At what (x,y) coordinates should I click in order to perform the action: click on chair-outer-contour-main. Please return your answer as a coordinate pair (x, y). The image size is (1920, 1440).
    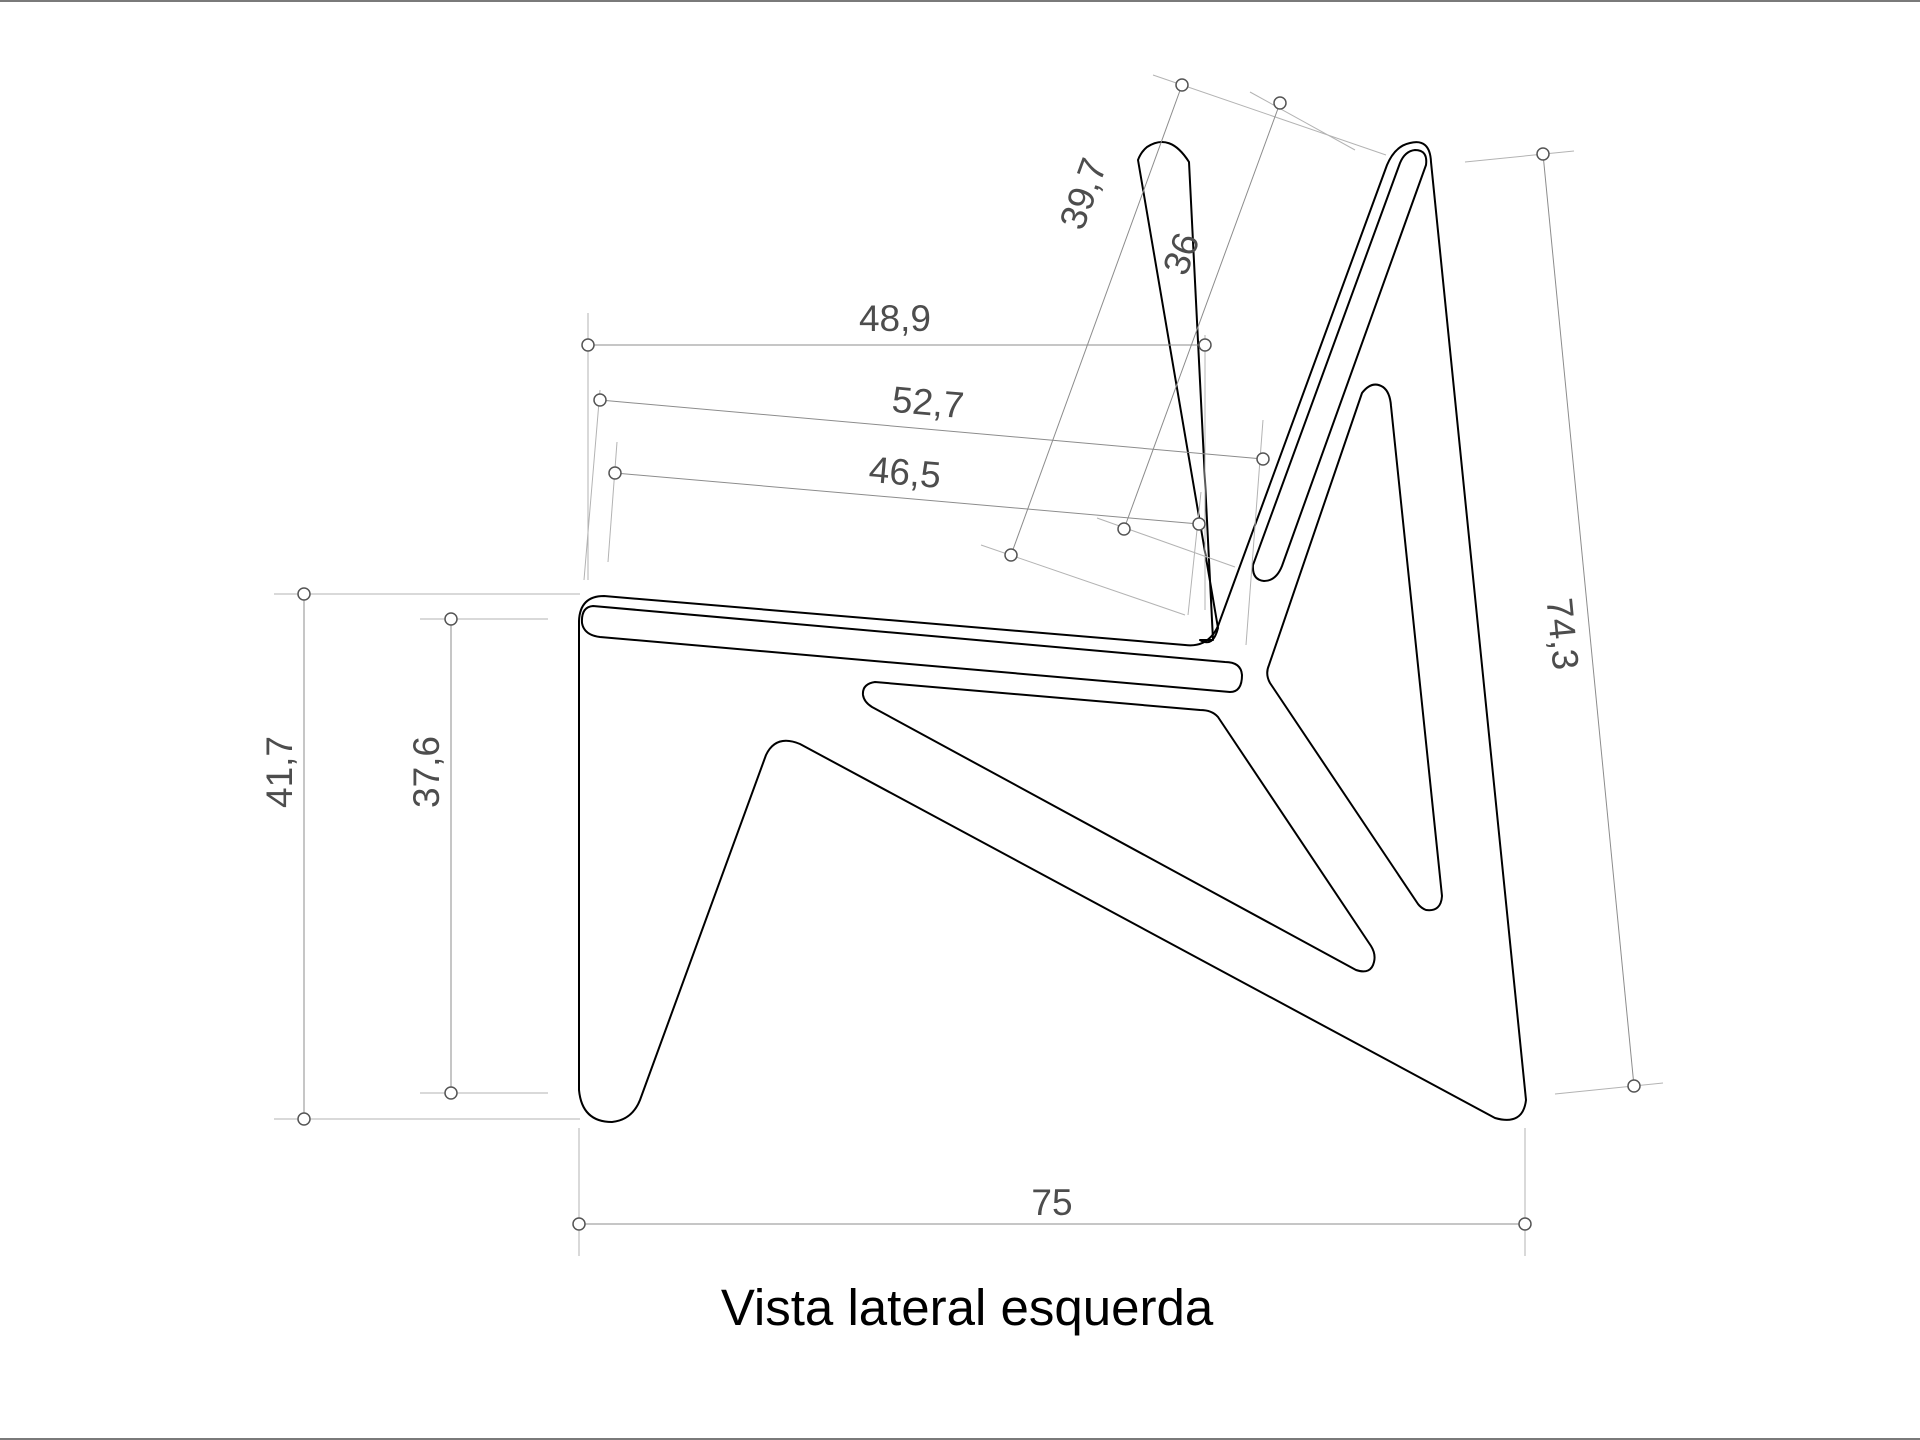
    Looking at the image, I should click on (1179, 390).